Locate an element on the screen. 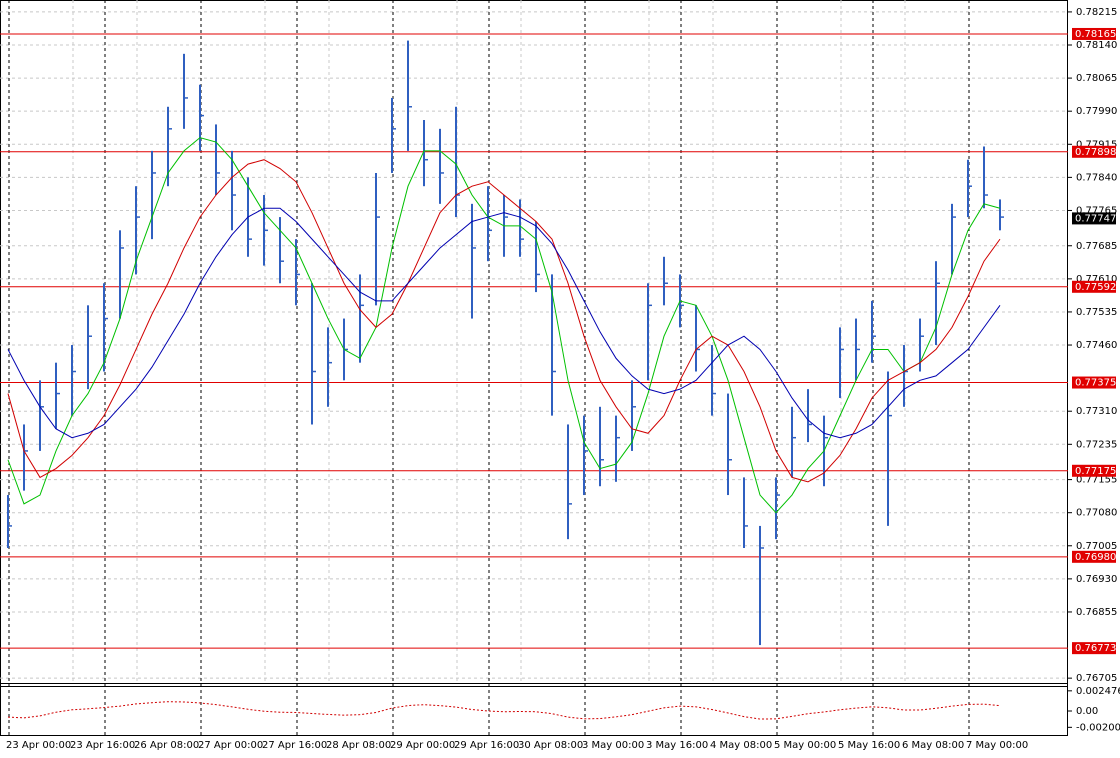  x-tick-label: 23 Apr 00:00 is located at coordinates (38, 745).